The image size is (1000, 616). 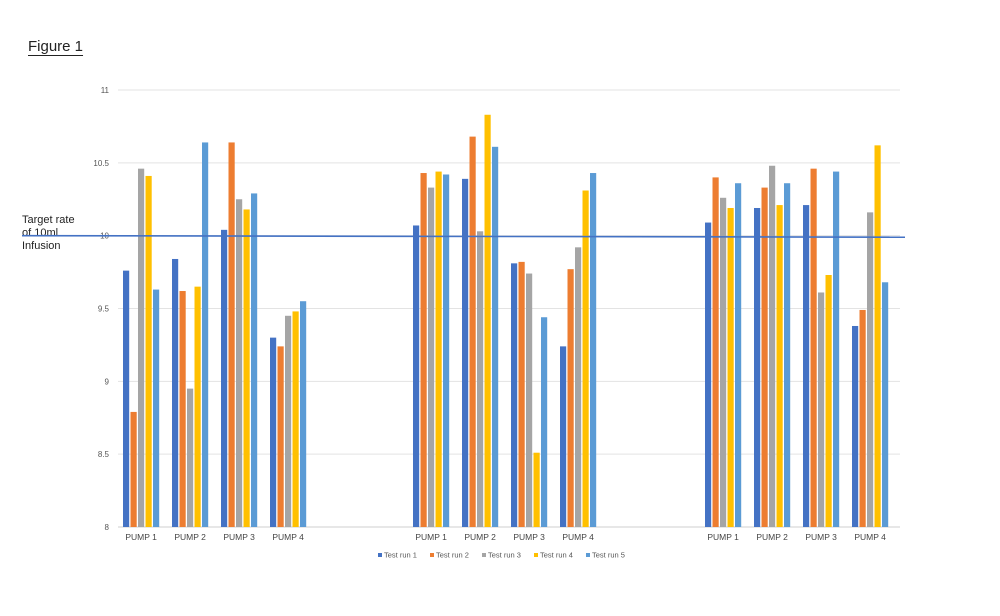 I want to click on y-tick-label: 8, so click(x=107, y=527).